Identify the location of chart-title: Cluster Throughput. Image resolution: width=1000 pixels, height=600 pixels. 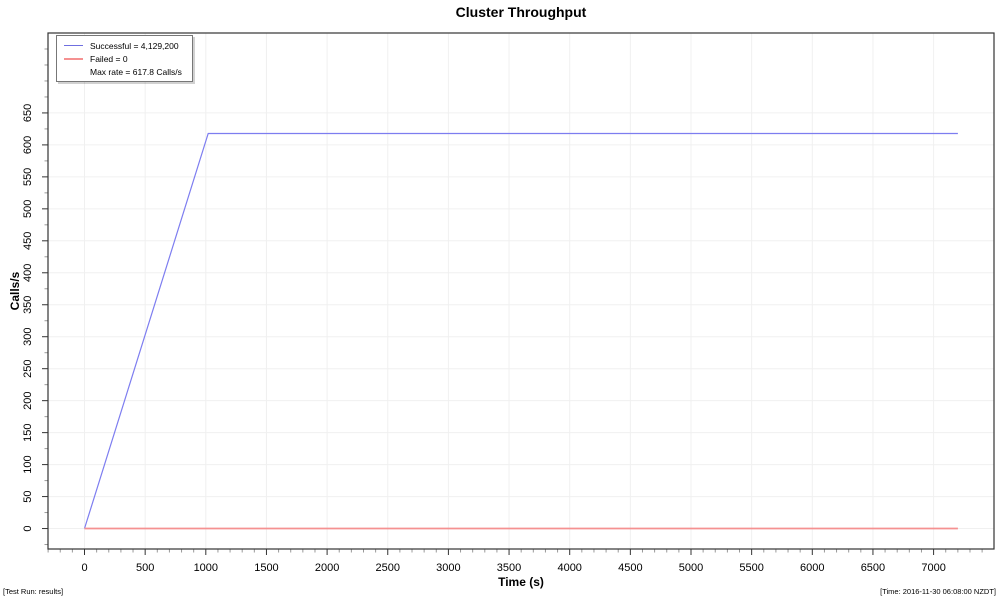
(521, 12).